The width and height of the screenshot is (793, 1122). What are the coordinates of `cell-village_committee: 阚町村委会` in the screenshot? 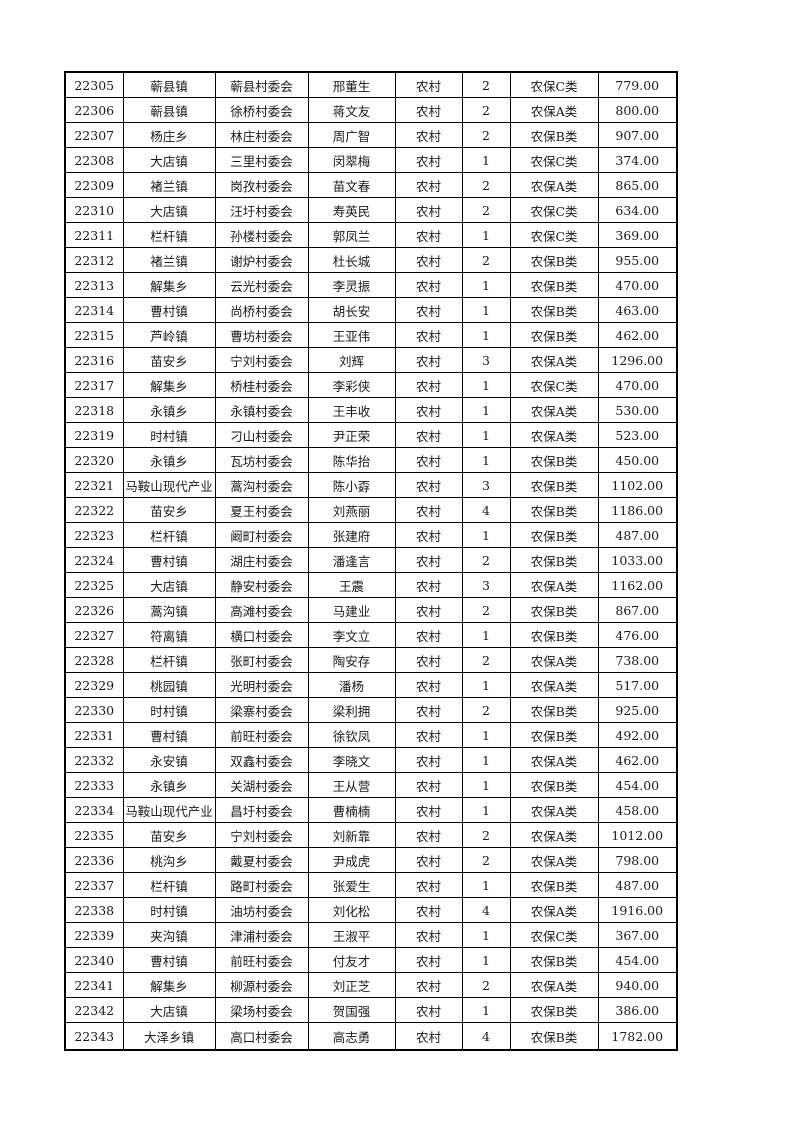 It's located at (261, 535).